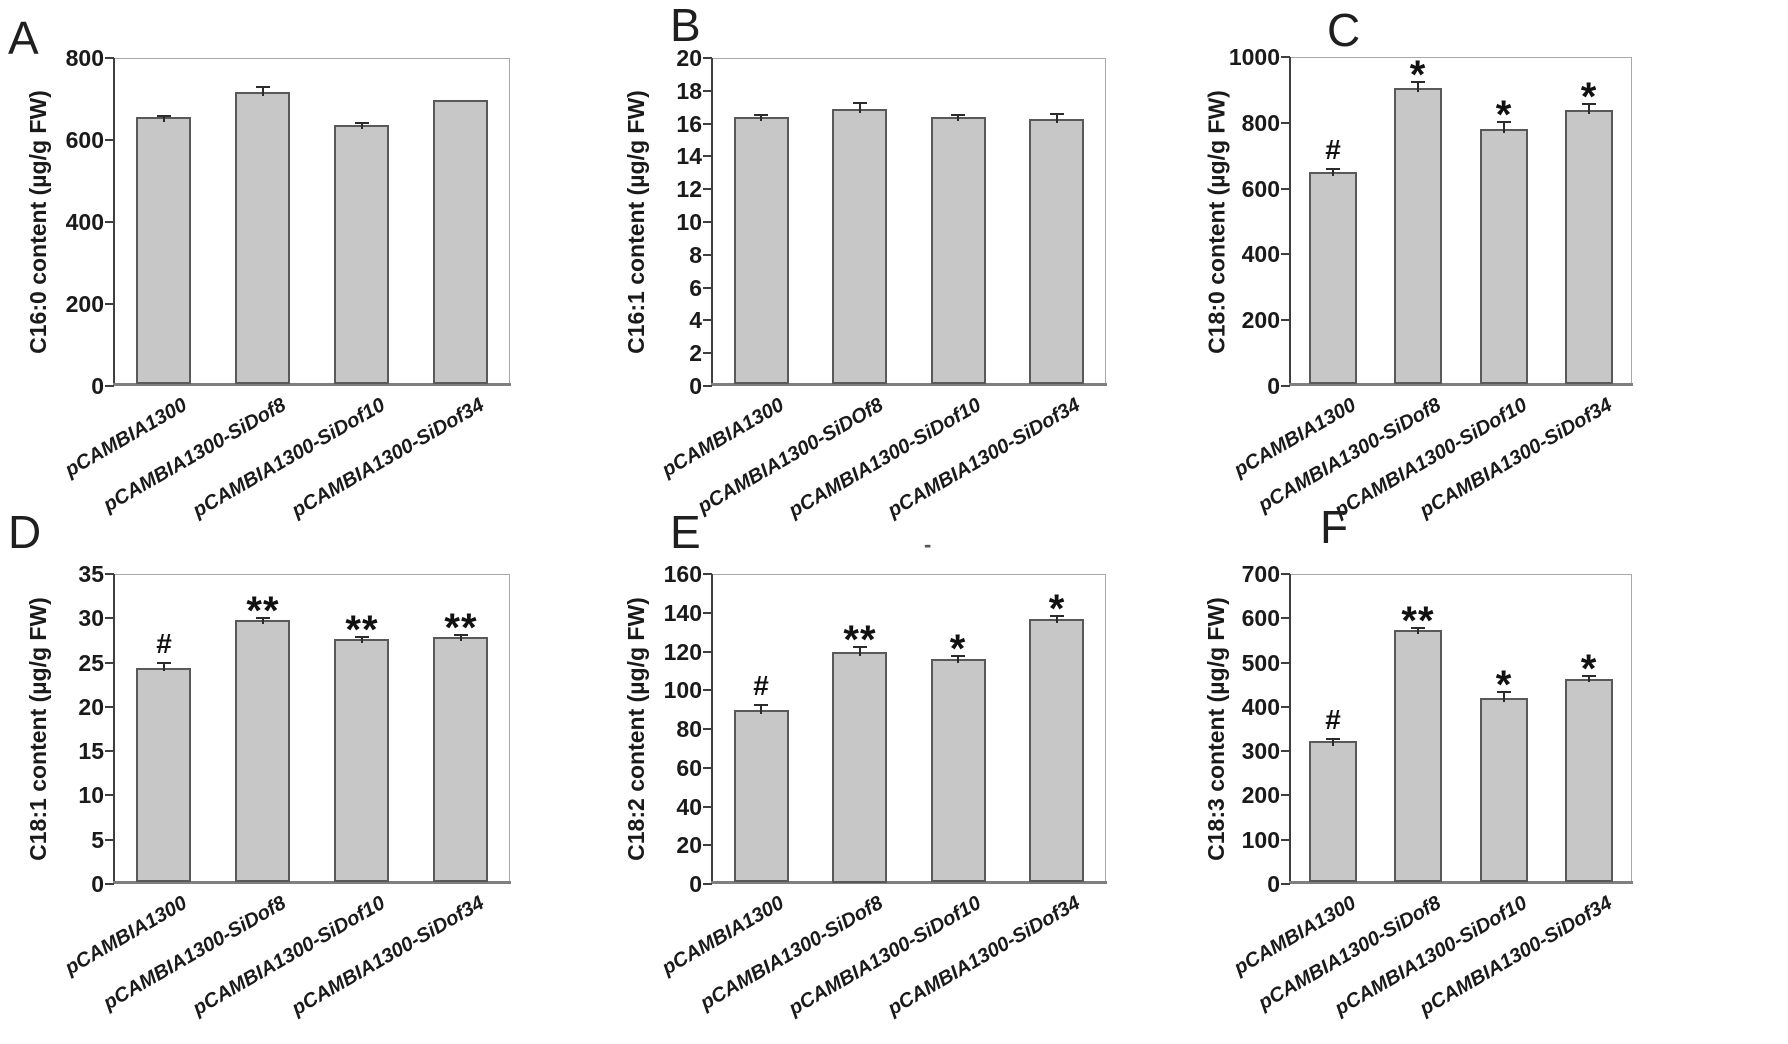 This screenshot has height=1044, width=1788. Describe the element at coordinates (689, 123) in the screenshot. I see `y-tick-label: 16` at that location.